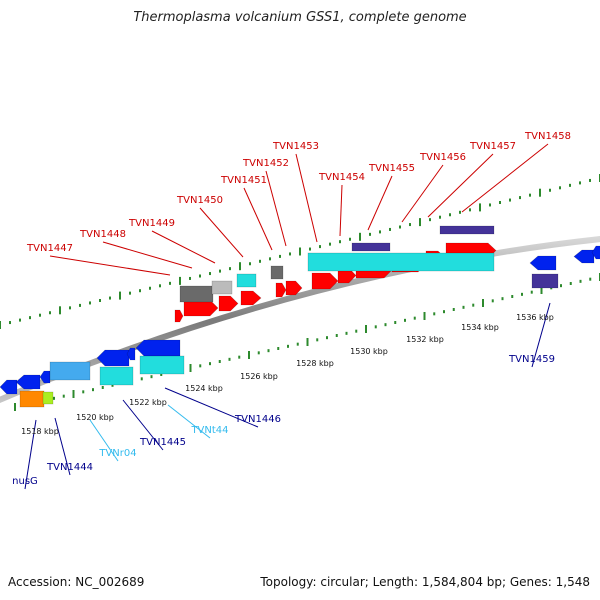 This screenshot has height=600, width=600. Describe the element at coordinates (535, 317) in the screenshot. I see `scale-label: 1536 kbp` at that location.